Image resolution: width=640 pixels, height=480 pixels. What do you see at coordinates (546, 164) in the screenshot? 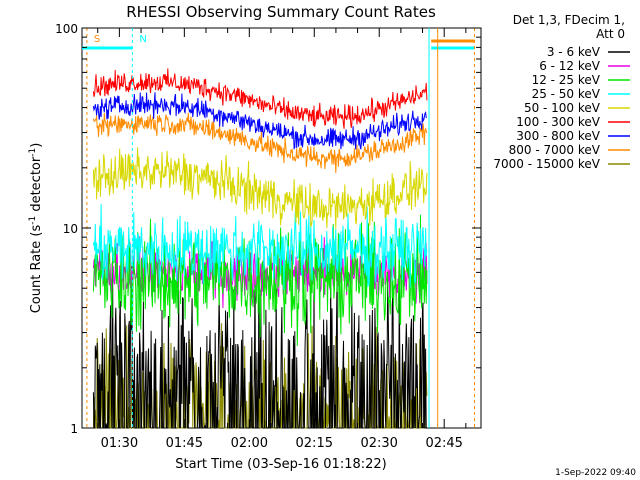
I see `legend-label-8: 7000 - 15000 keV` at bounding box center [546, 164].